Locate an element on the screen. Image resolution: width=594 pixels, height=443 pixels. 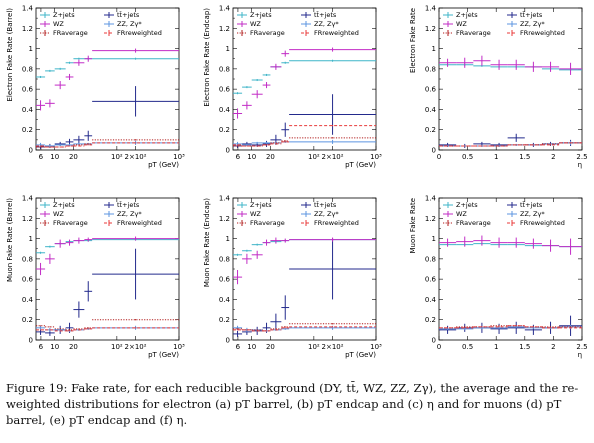
y-axis-label: Muon Fake Rate (Barrel) is located at coordinates (10, 240).